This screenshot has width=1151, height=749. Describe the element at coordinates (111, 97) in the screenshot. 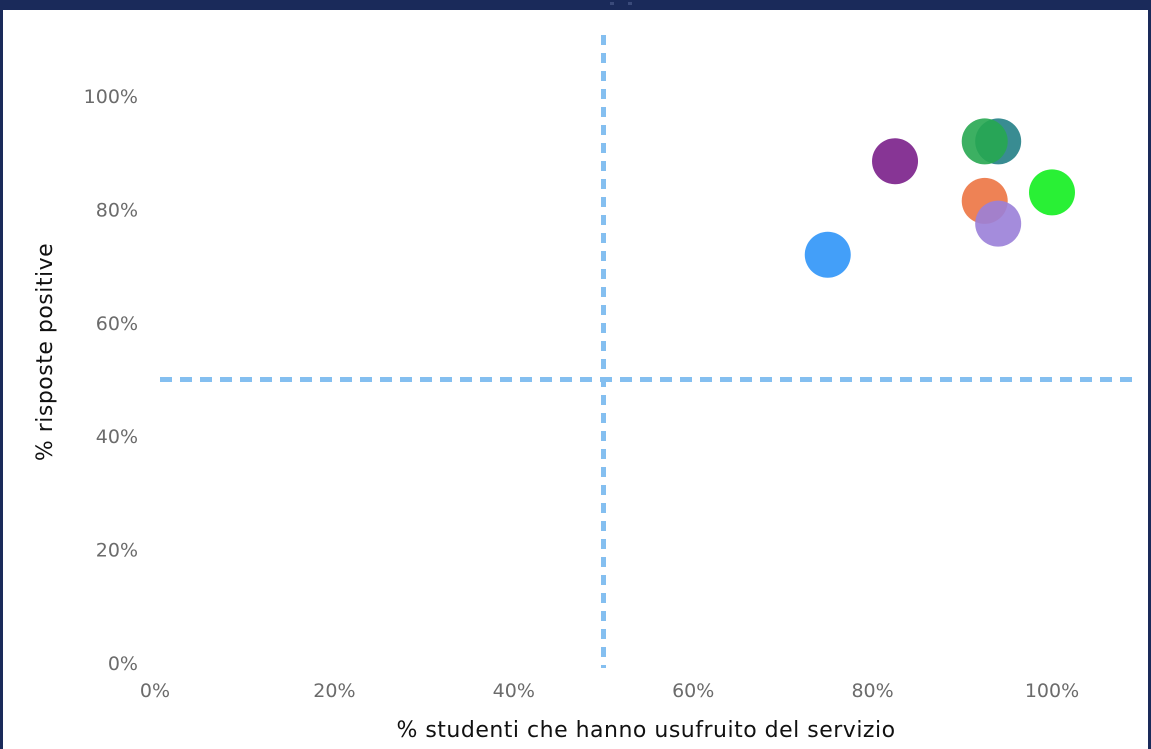

I see `y-tick-label: 100%` at that location.